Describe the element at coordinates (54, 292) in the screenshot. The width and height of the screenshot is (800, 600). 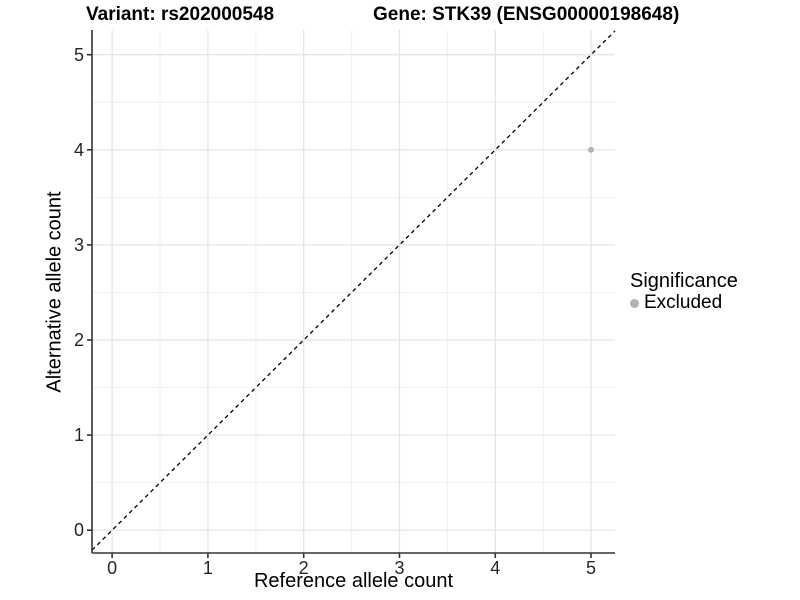
I see `y-axis-title: Alternative allele count` at that location.